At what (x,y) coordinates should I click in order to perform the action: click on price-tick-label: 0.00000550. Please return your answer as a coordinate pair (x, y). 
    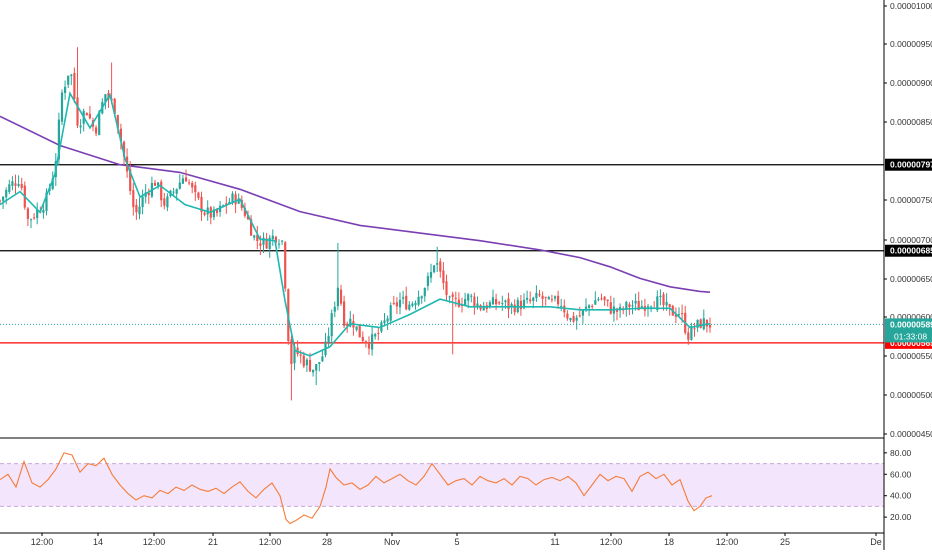
    Looking at the image, I should click on (911, 356).